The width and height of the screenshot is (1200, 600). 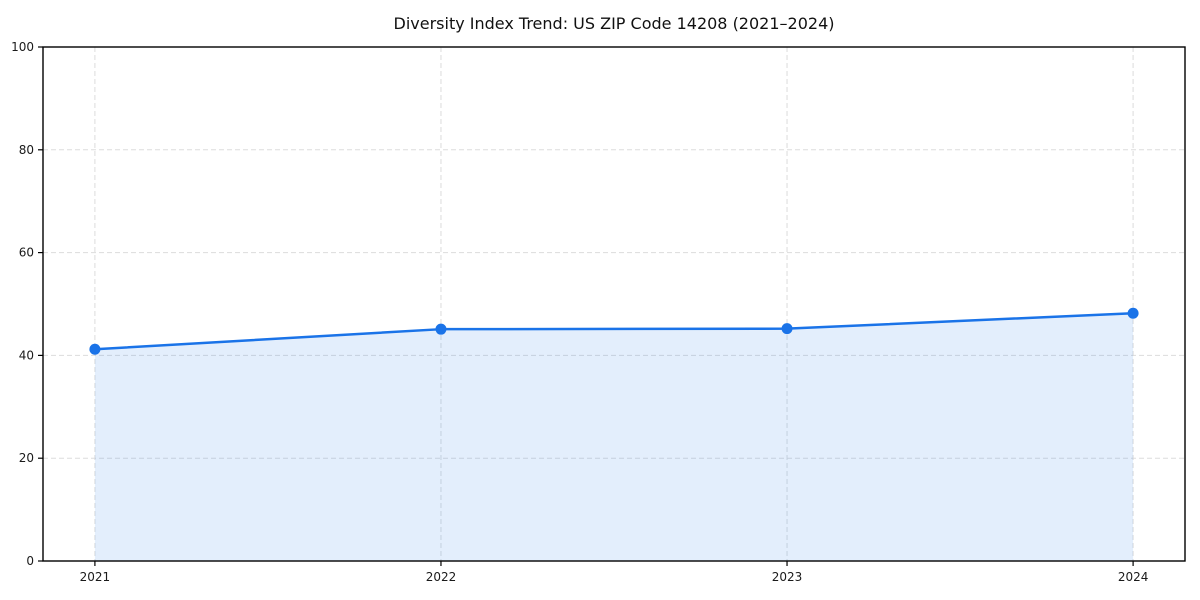 I want to click on y-tick-label: 100, so click(x=22, y=47).